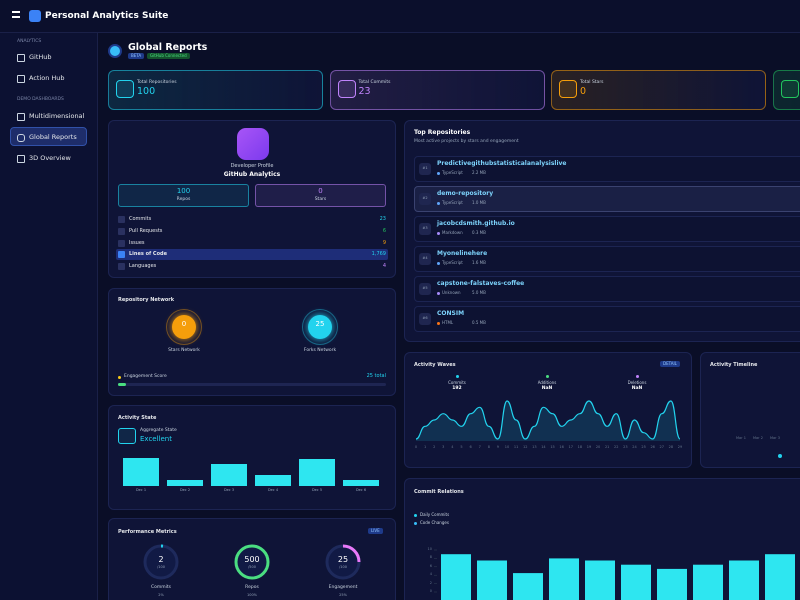 The width and height of the screenshot is (800, 600). What do you see at coordinates (479, 262) in the screenshot?
I see `repo-size: 1.6 MB` at bounding box center [479, 262].